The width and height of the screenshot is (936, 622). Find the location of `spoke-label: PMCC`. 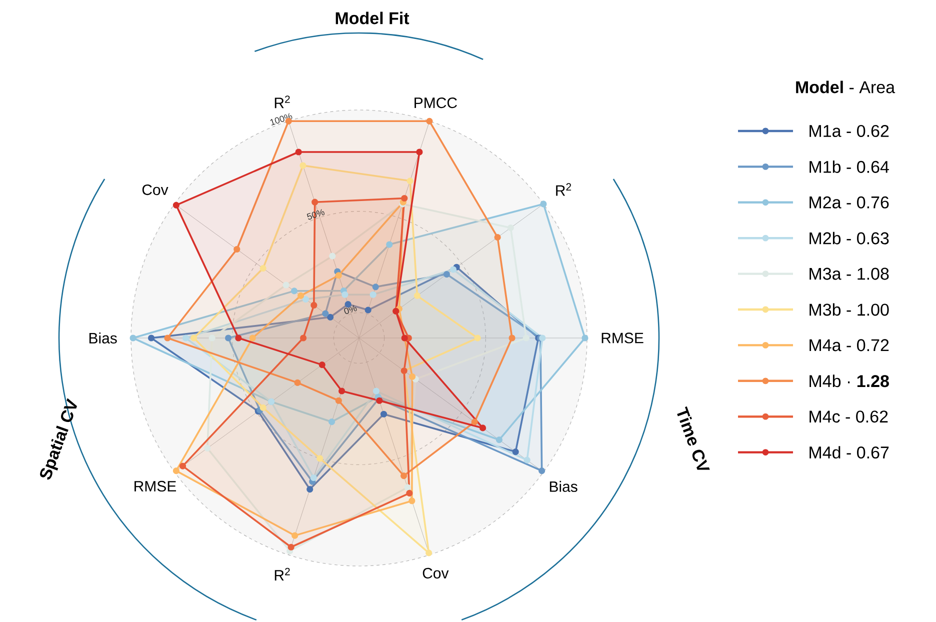

spoke-label: PMCC is located at coordinates (435, 102).